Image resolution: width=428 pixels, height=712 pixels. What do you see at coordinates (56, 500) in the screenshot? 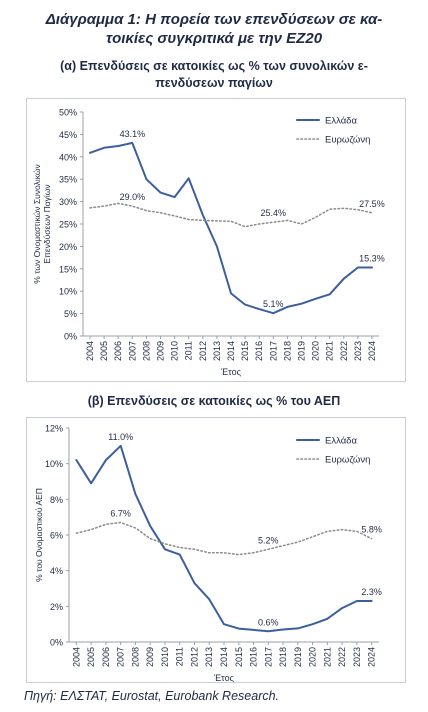
I see `chart-b-y-tick-label: 8%` at bounding box center [56, 500].